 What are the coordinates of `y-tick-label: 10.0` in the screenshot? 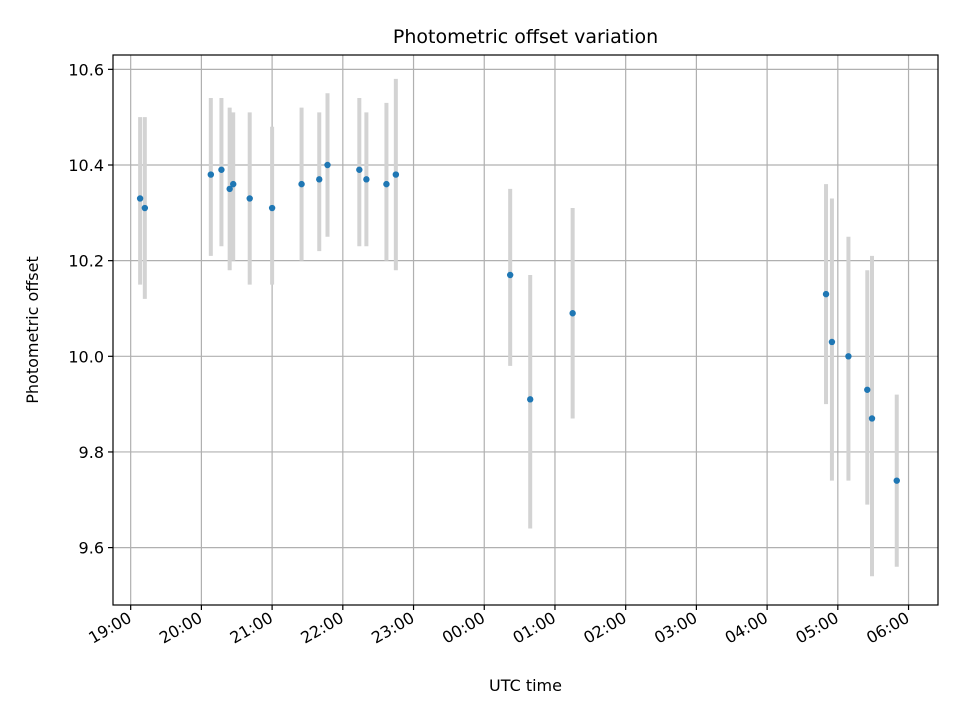 It's located at (86, 356).